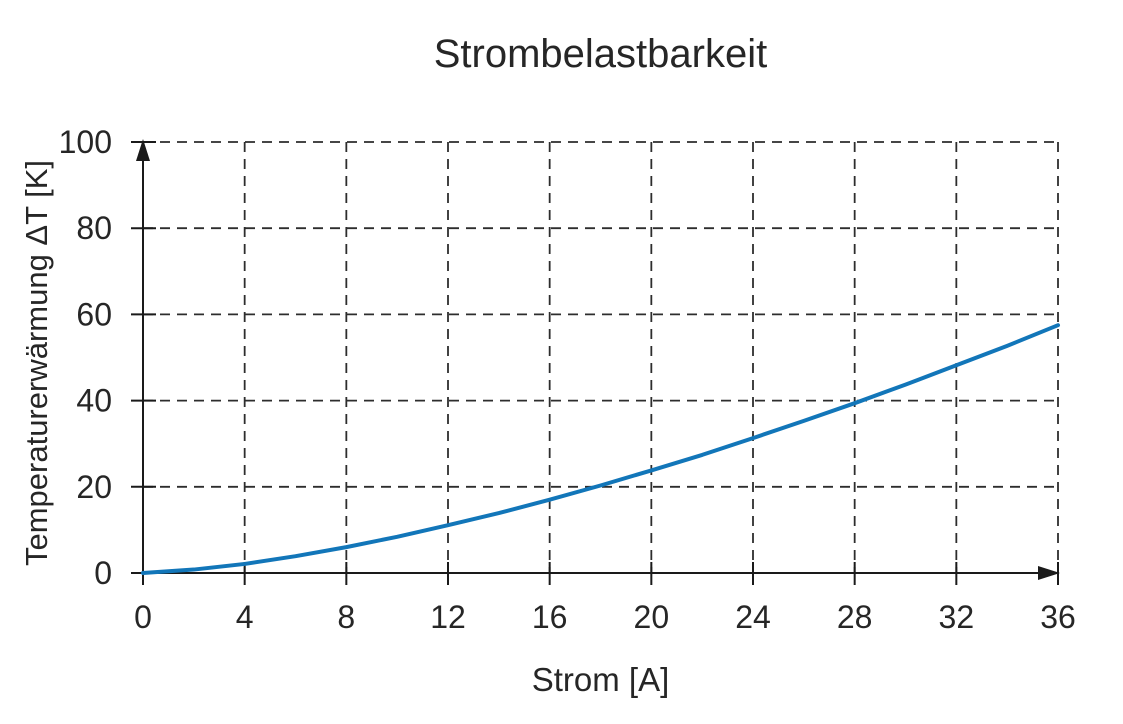  I want to click on y-tick-label-40: 40, so click(94, 401).